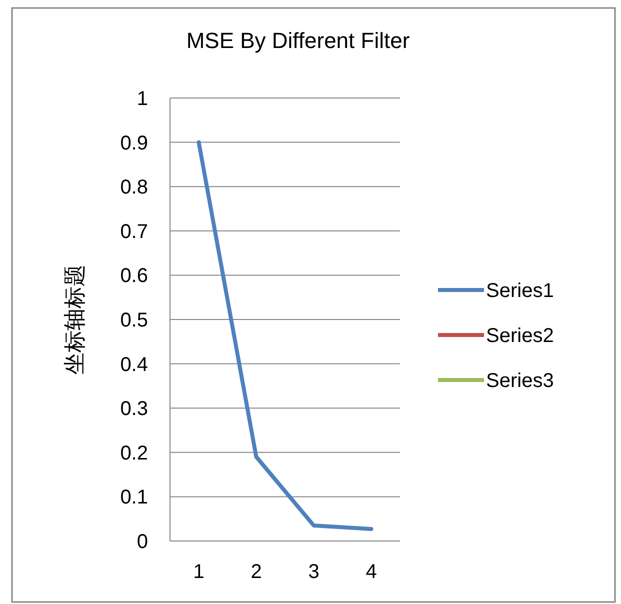 The width and height of the screenshot is (621, 604). What do you see at coordinates (371, 572) in the screenshot?
I see `x-tick-label: 4` at bounding box center [371, 572].